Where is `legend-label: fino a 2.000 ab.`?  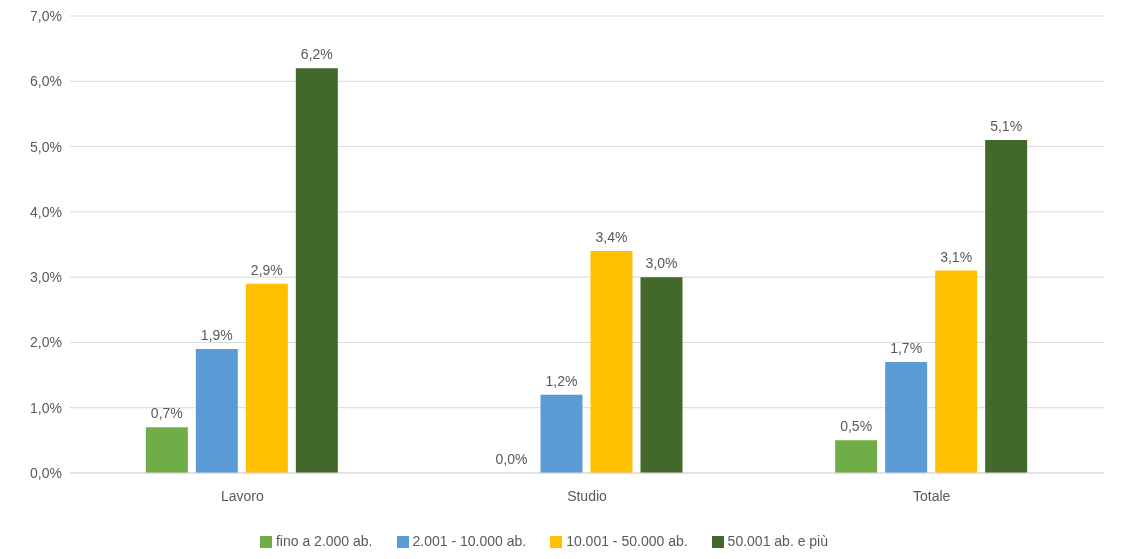 legend-label: fino a 2.000 ab. is located at coordinates (324, 541).